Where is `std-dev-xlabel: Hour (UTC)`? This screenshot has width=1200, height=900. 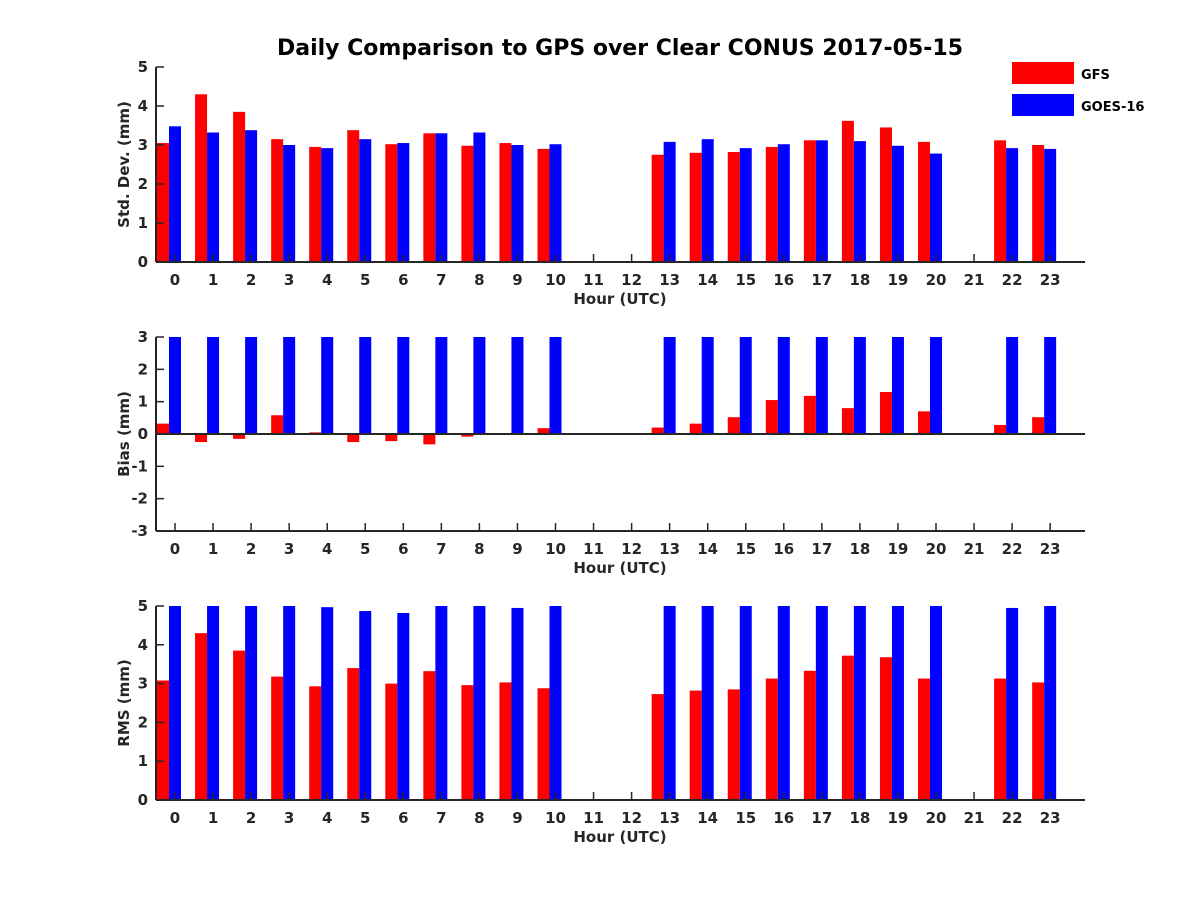 std-dev-xlabel: Hour (UTC) is located at coordinates (619, 299).